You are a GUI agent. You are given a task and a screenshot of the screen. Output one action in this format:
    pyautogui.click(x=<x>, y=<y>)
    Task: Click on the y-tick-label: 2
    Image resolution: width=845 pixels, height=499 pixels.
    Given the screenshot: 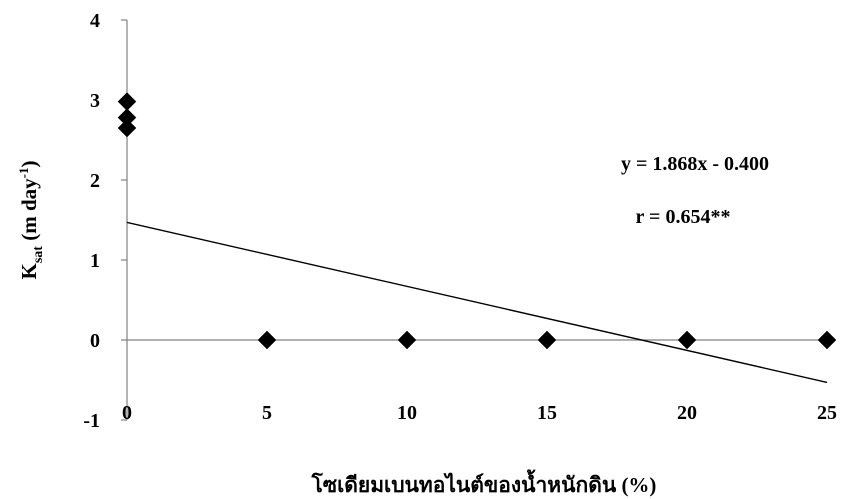 What is the action you would take?
    pyautogui.click(x=95, y=181)
    